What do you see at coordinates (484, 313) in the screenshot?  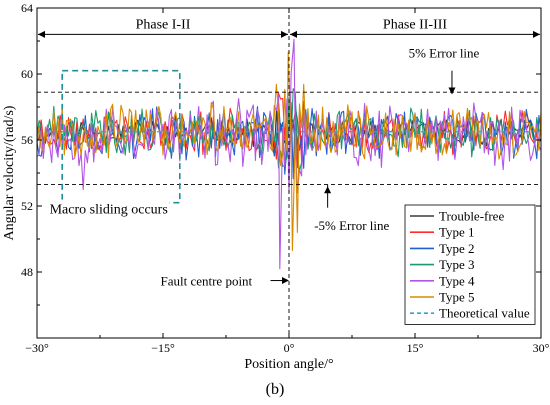 I see `legend-label: Theoretical value` at bounding box center [484, 313].